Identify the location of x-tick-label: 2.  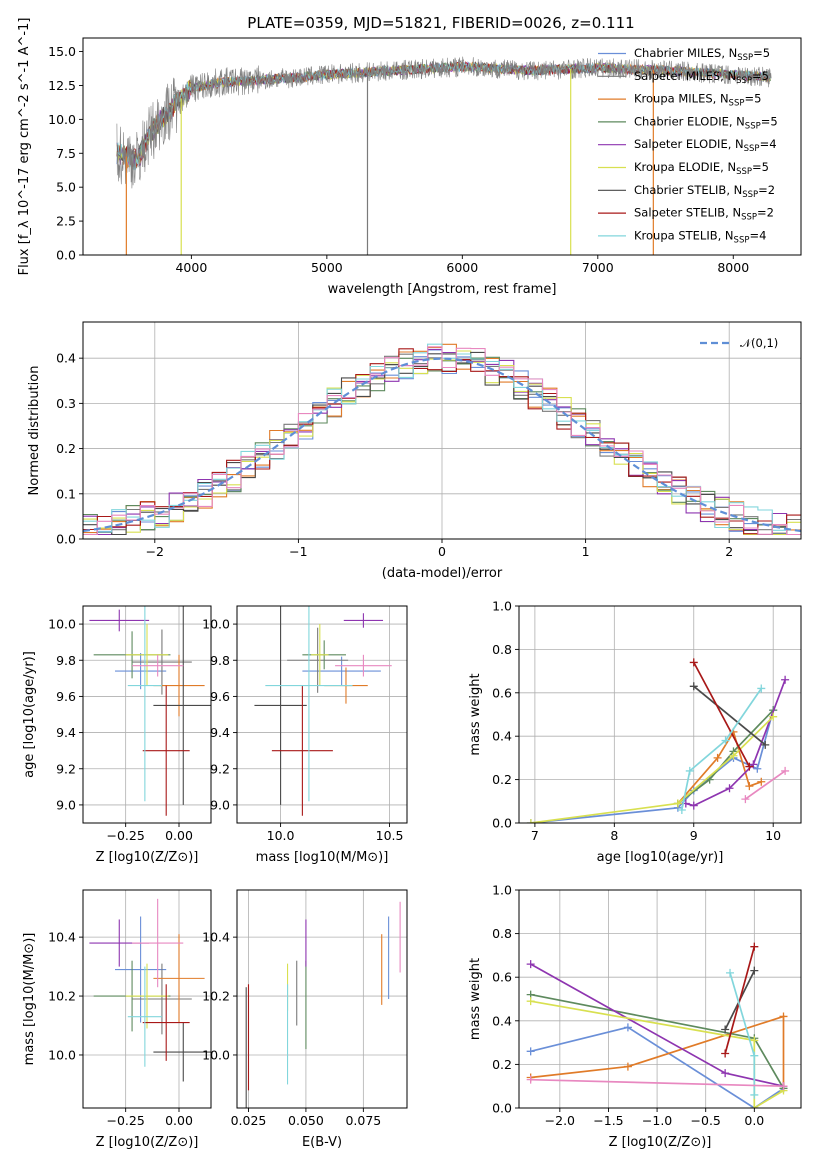
(729, 551).